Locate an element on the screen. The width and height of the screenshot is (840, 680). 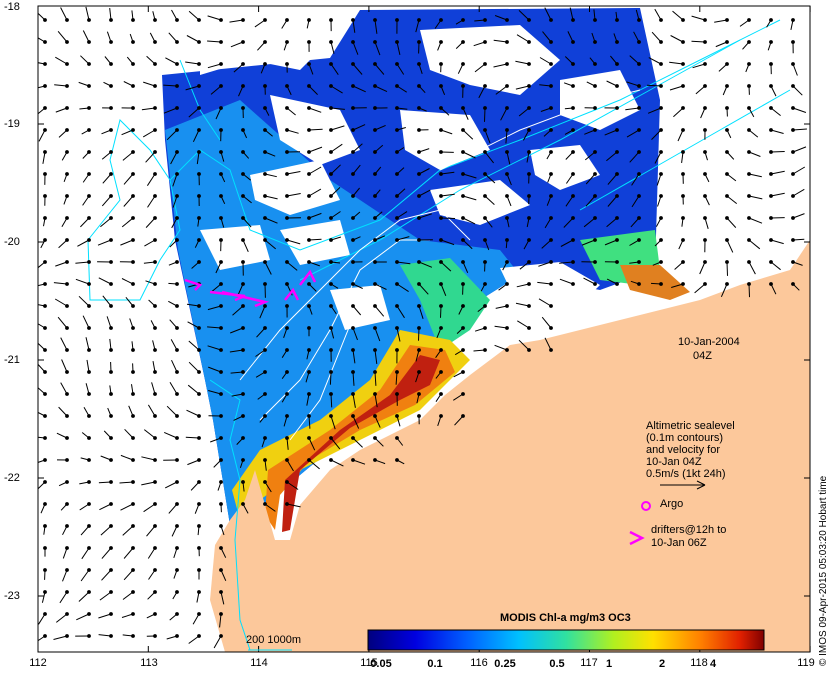
drifter-legend-symbol is located at coordinates (637, 538).